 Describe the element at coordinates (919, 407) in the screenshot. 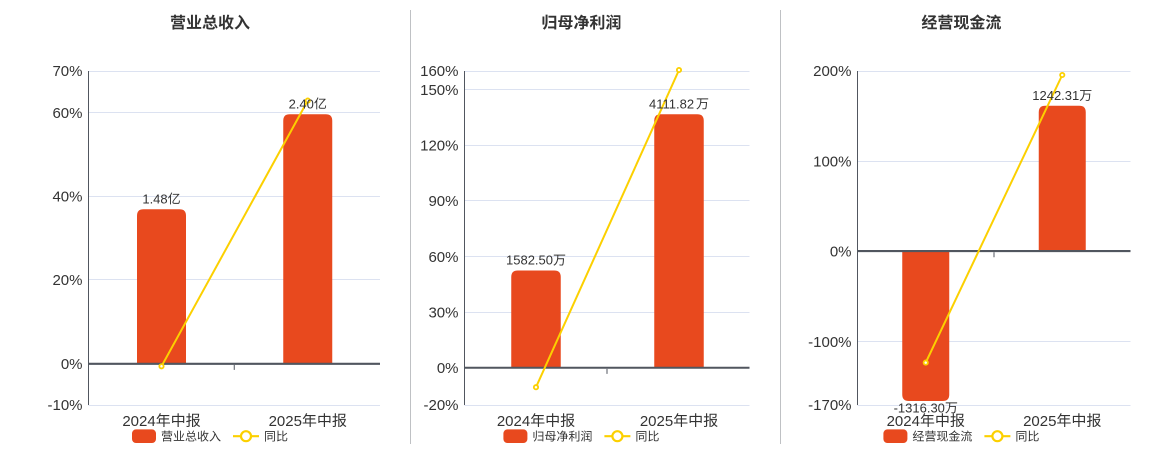

I see `svg-text: -1316.30` at that location.